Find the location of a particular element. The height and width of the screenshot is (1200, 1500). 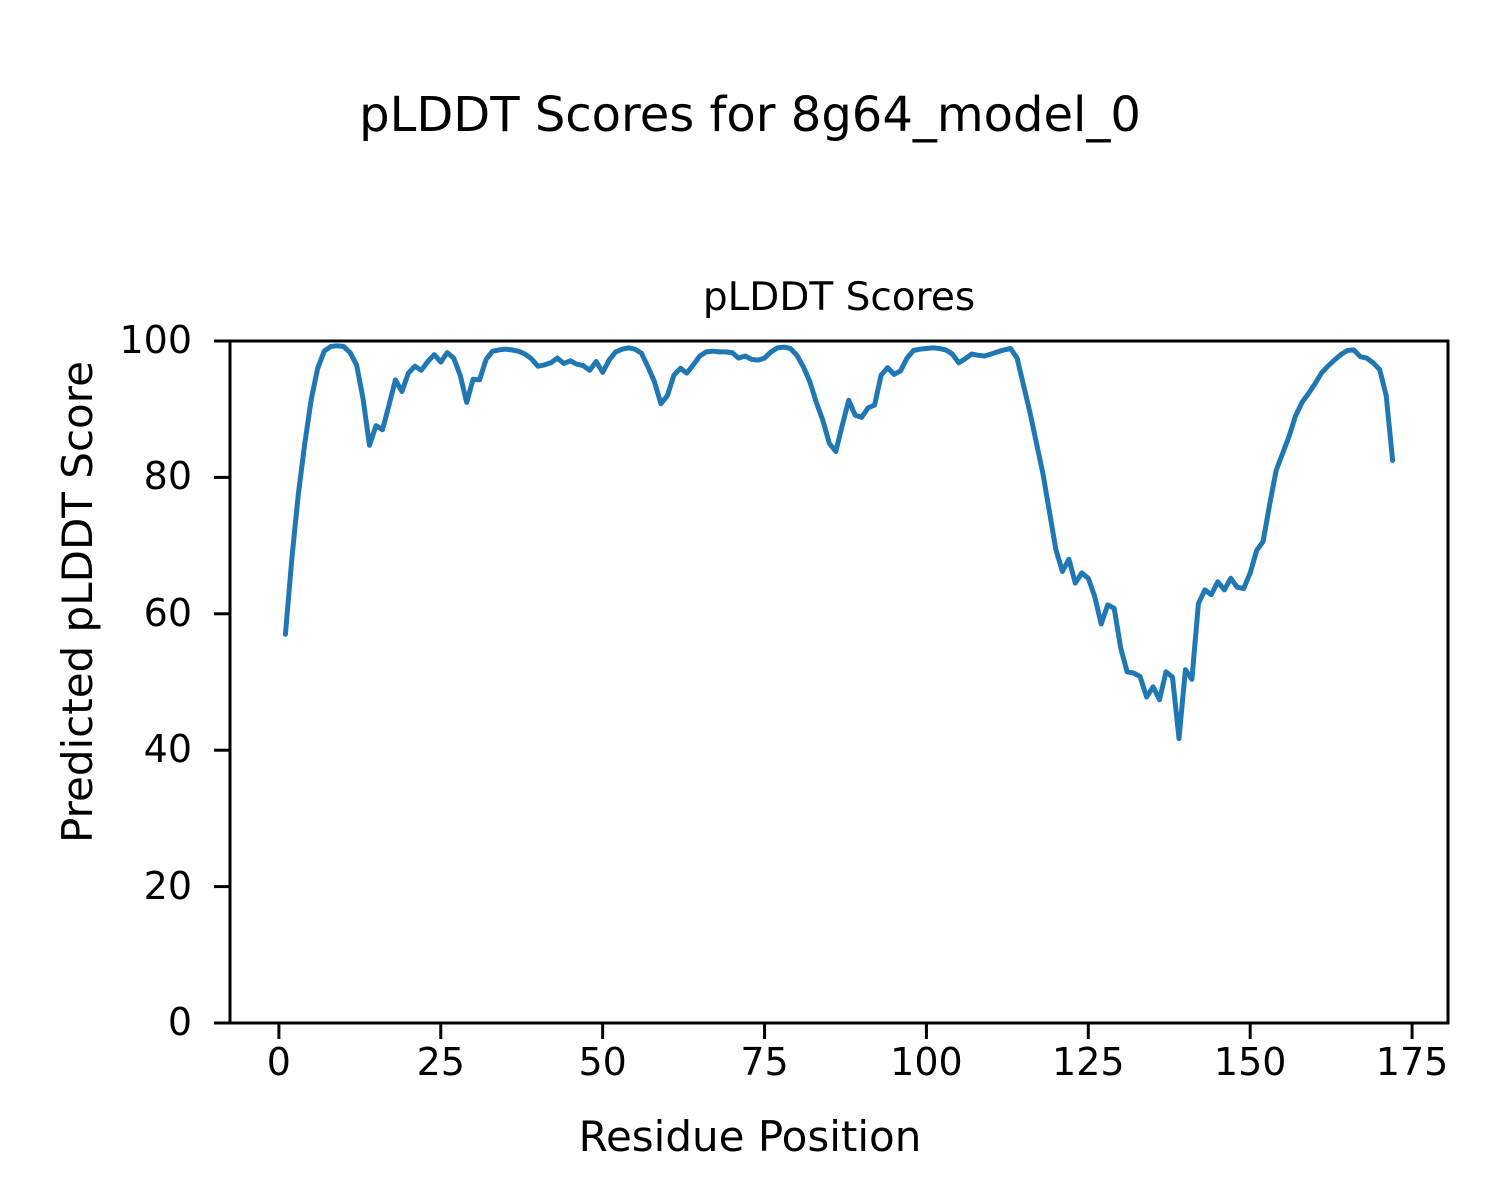

y-tick-label: 100 is located at coordinates (155, 340).